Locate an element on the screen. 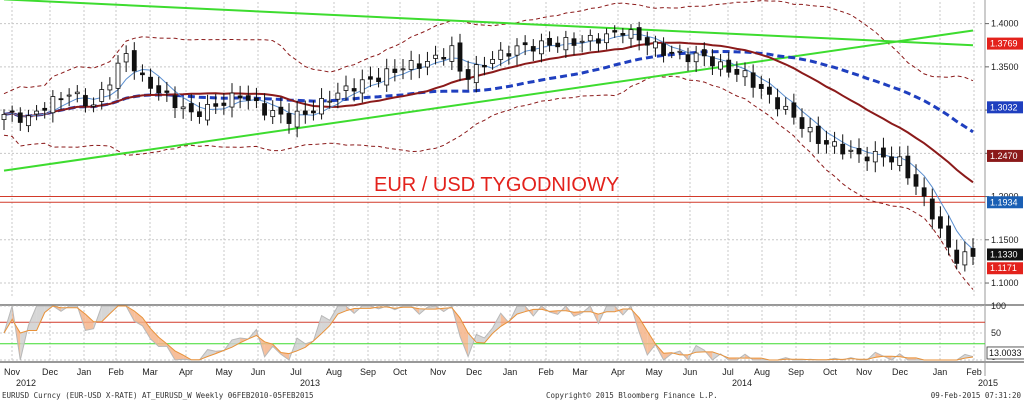 Image resolution: width=1024 pixels, height=401 pixels. month-label: Apr is located at coordinates (618, 372).